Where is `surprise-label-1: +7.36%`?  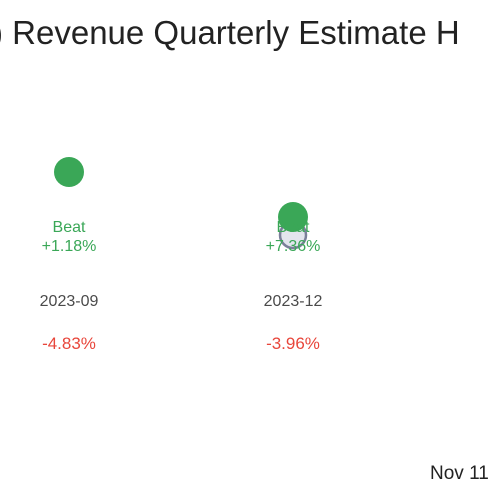 surprise-label-1: +7.36% is located at coordinates (293, 246).